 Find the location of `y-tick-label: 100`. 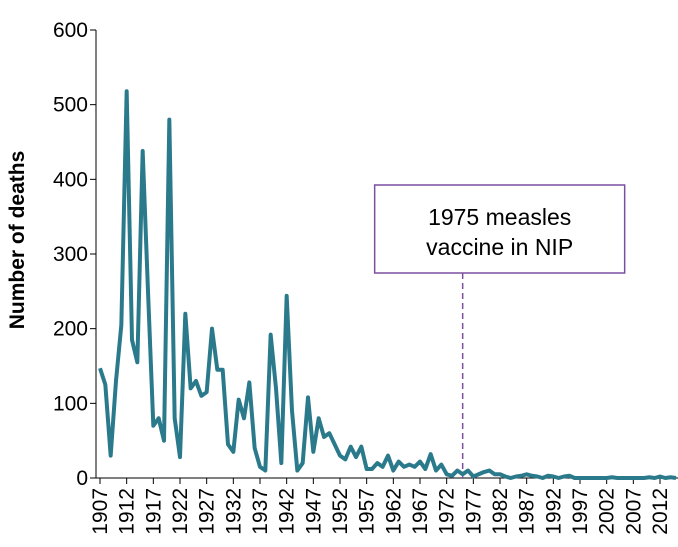

y-tick-label: 100 is located at coordinates (70, 403).